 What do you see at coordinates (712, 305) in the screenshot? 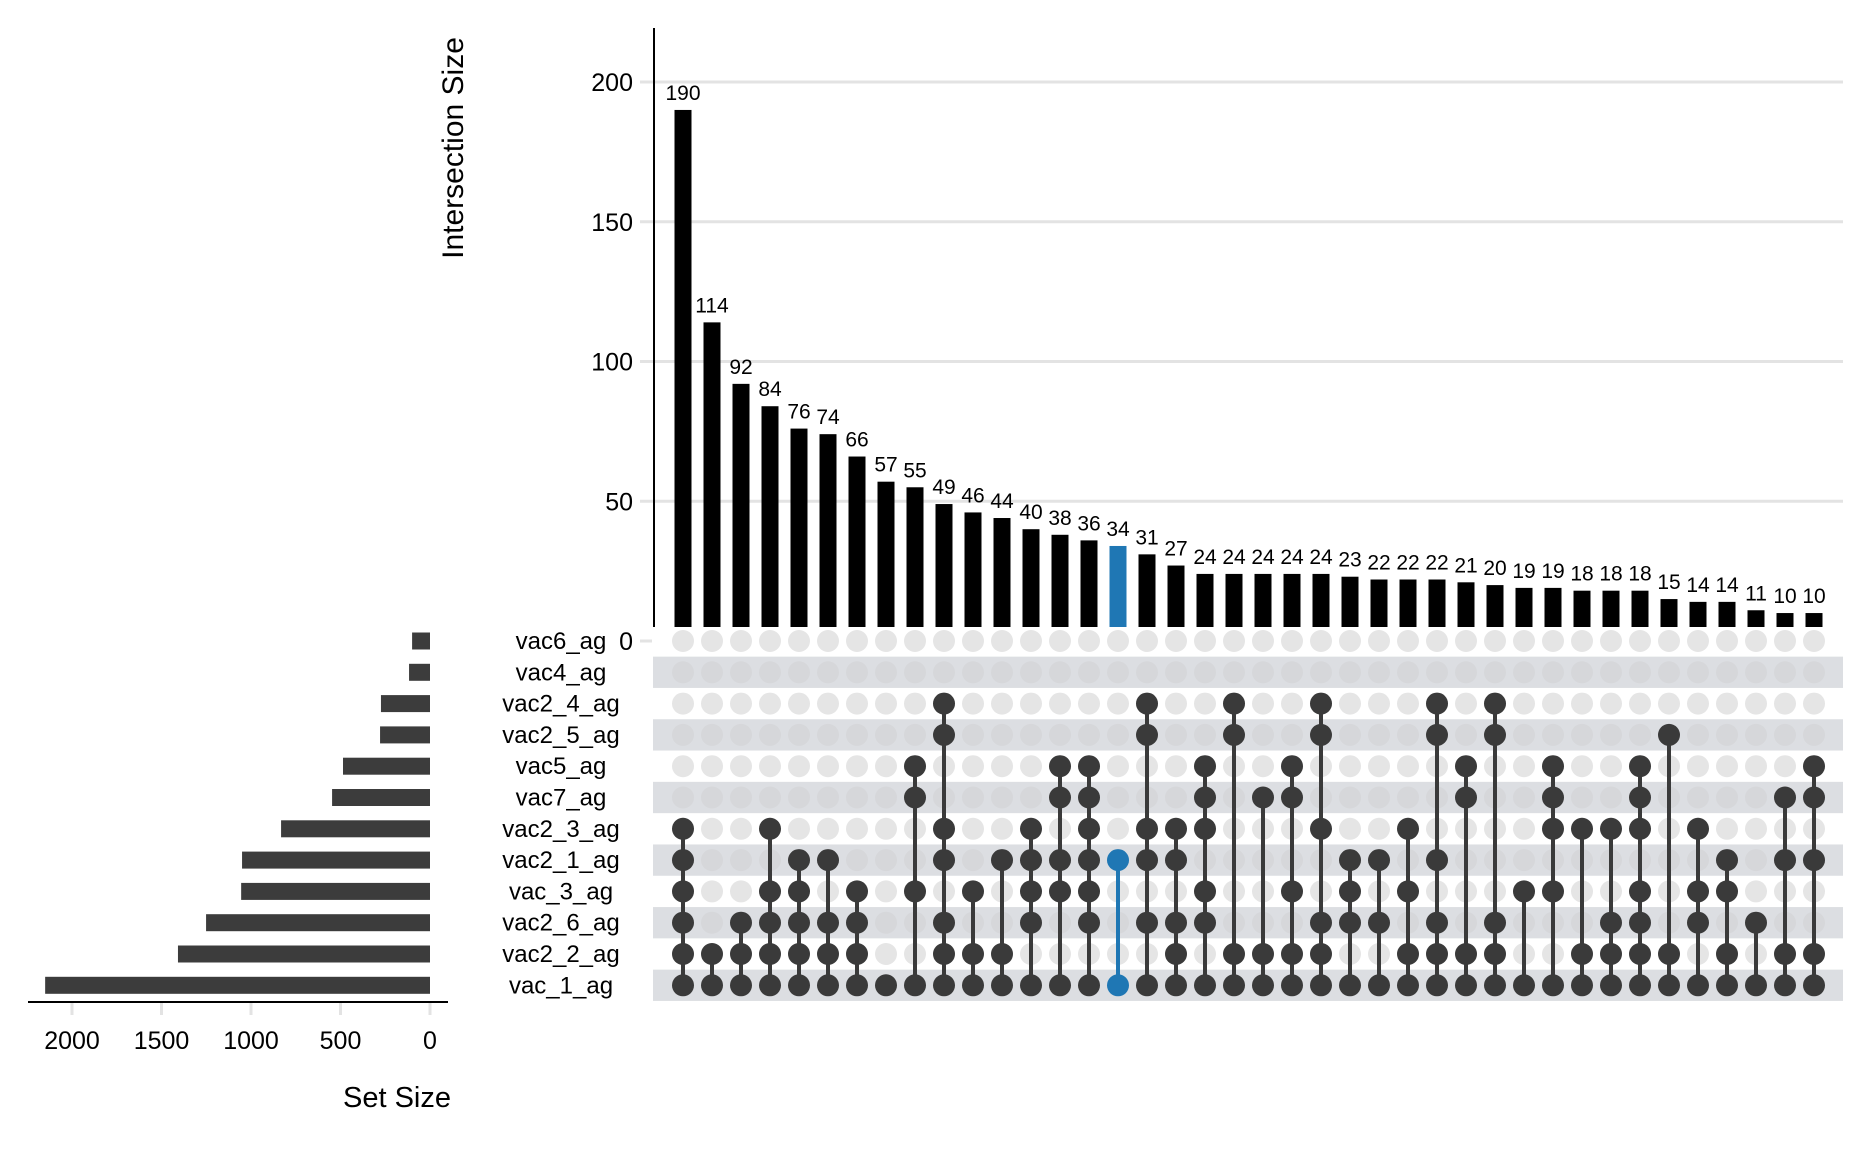
I see `bar-value-label: 114` at bounding box center [712, 305].